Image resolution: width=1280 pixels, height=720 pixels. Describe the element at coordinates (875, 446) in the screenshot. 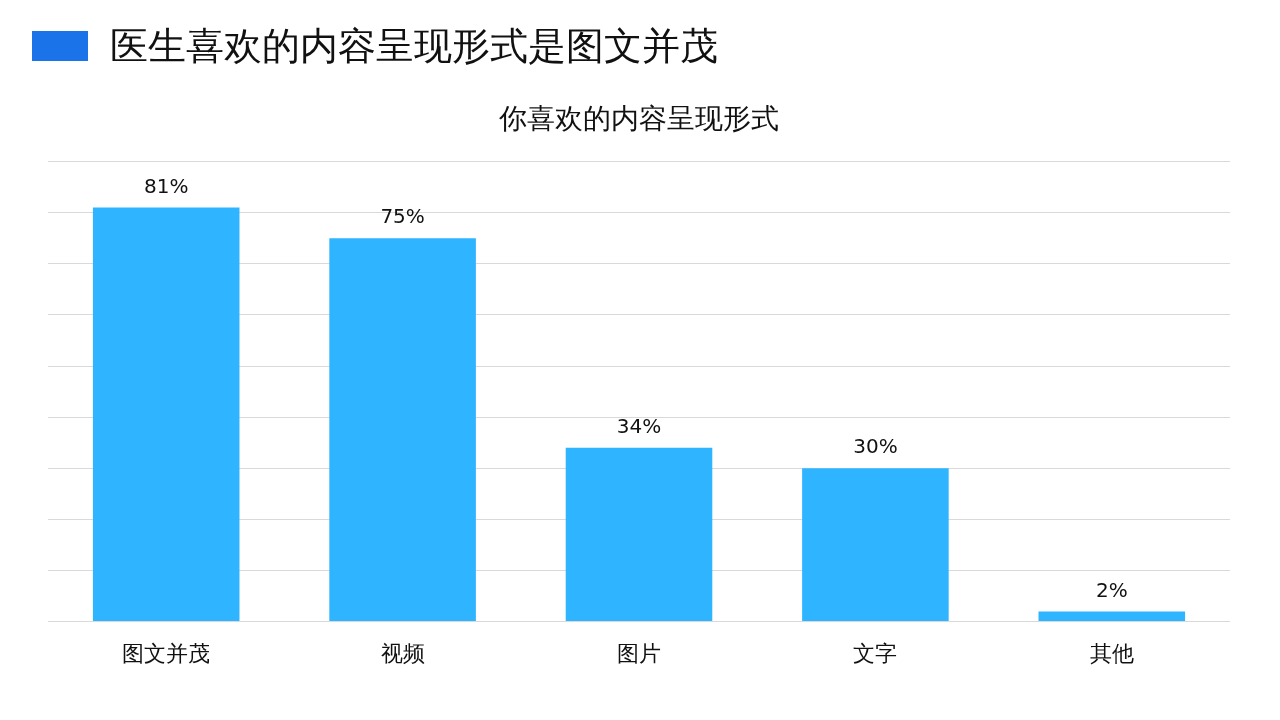

I see `data-label: 30%` at that location.